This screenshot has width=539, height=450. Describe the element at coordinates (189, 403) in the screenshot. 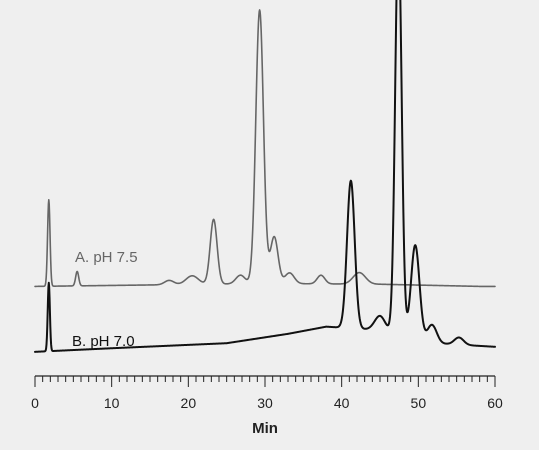

I see `x-tick-label: 20` at that location.